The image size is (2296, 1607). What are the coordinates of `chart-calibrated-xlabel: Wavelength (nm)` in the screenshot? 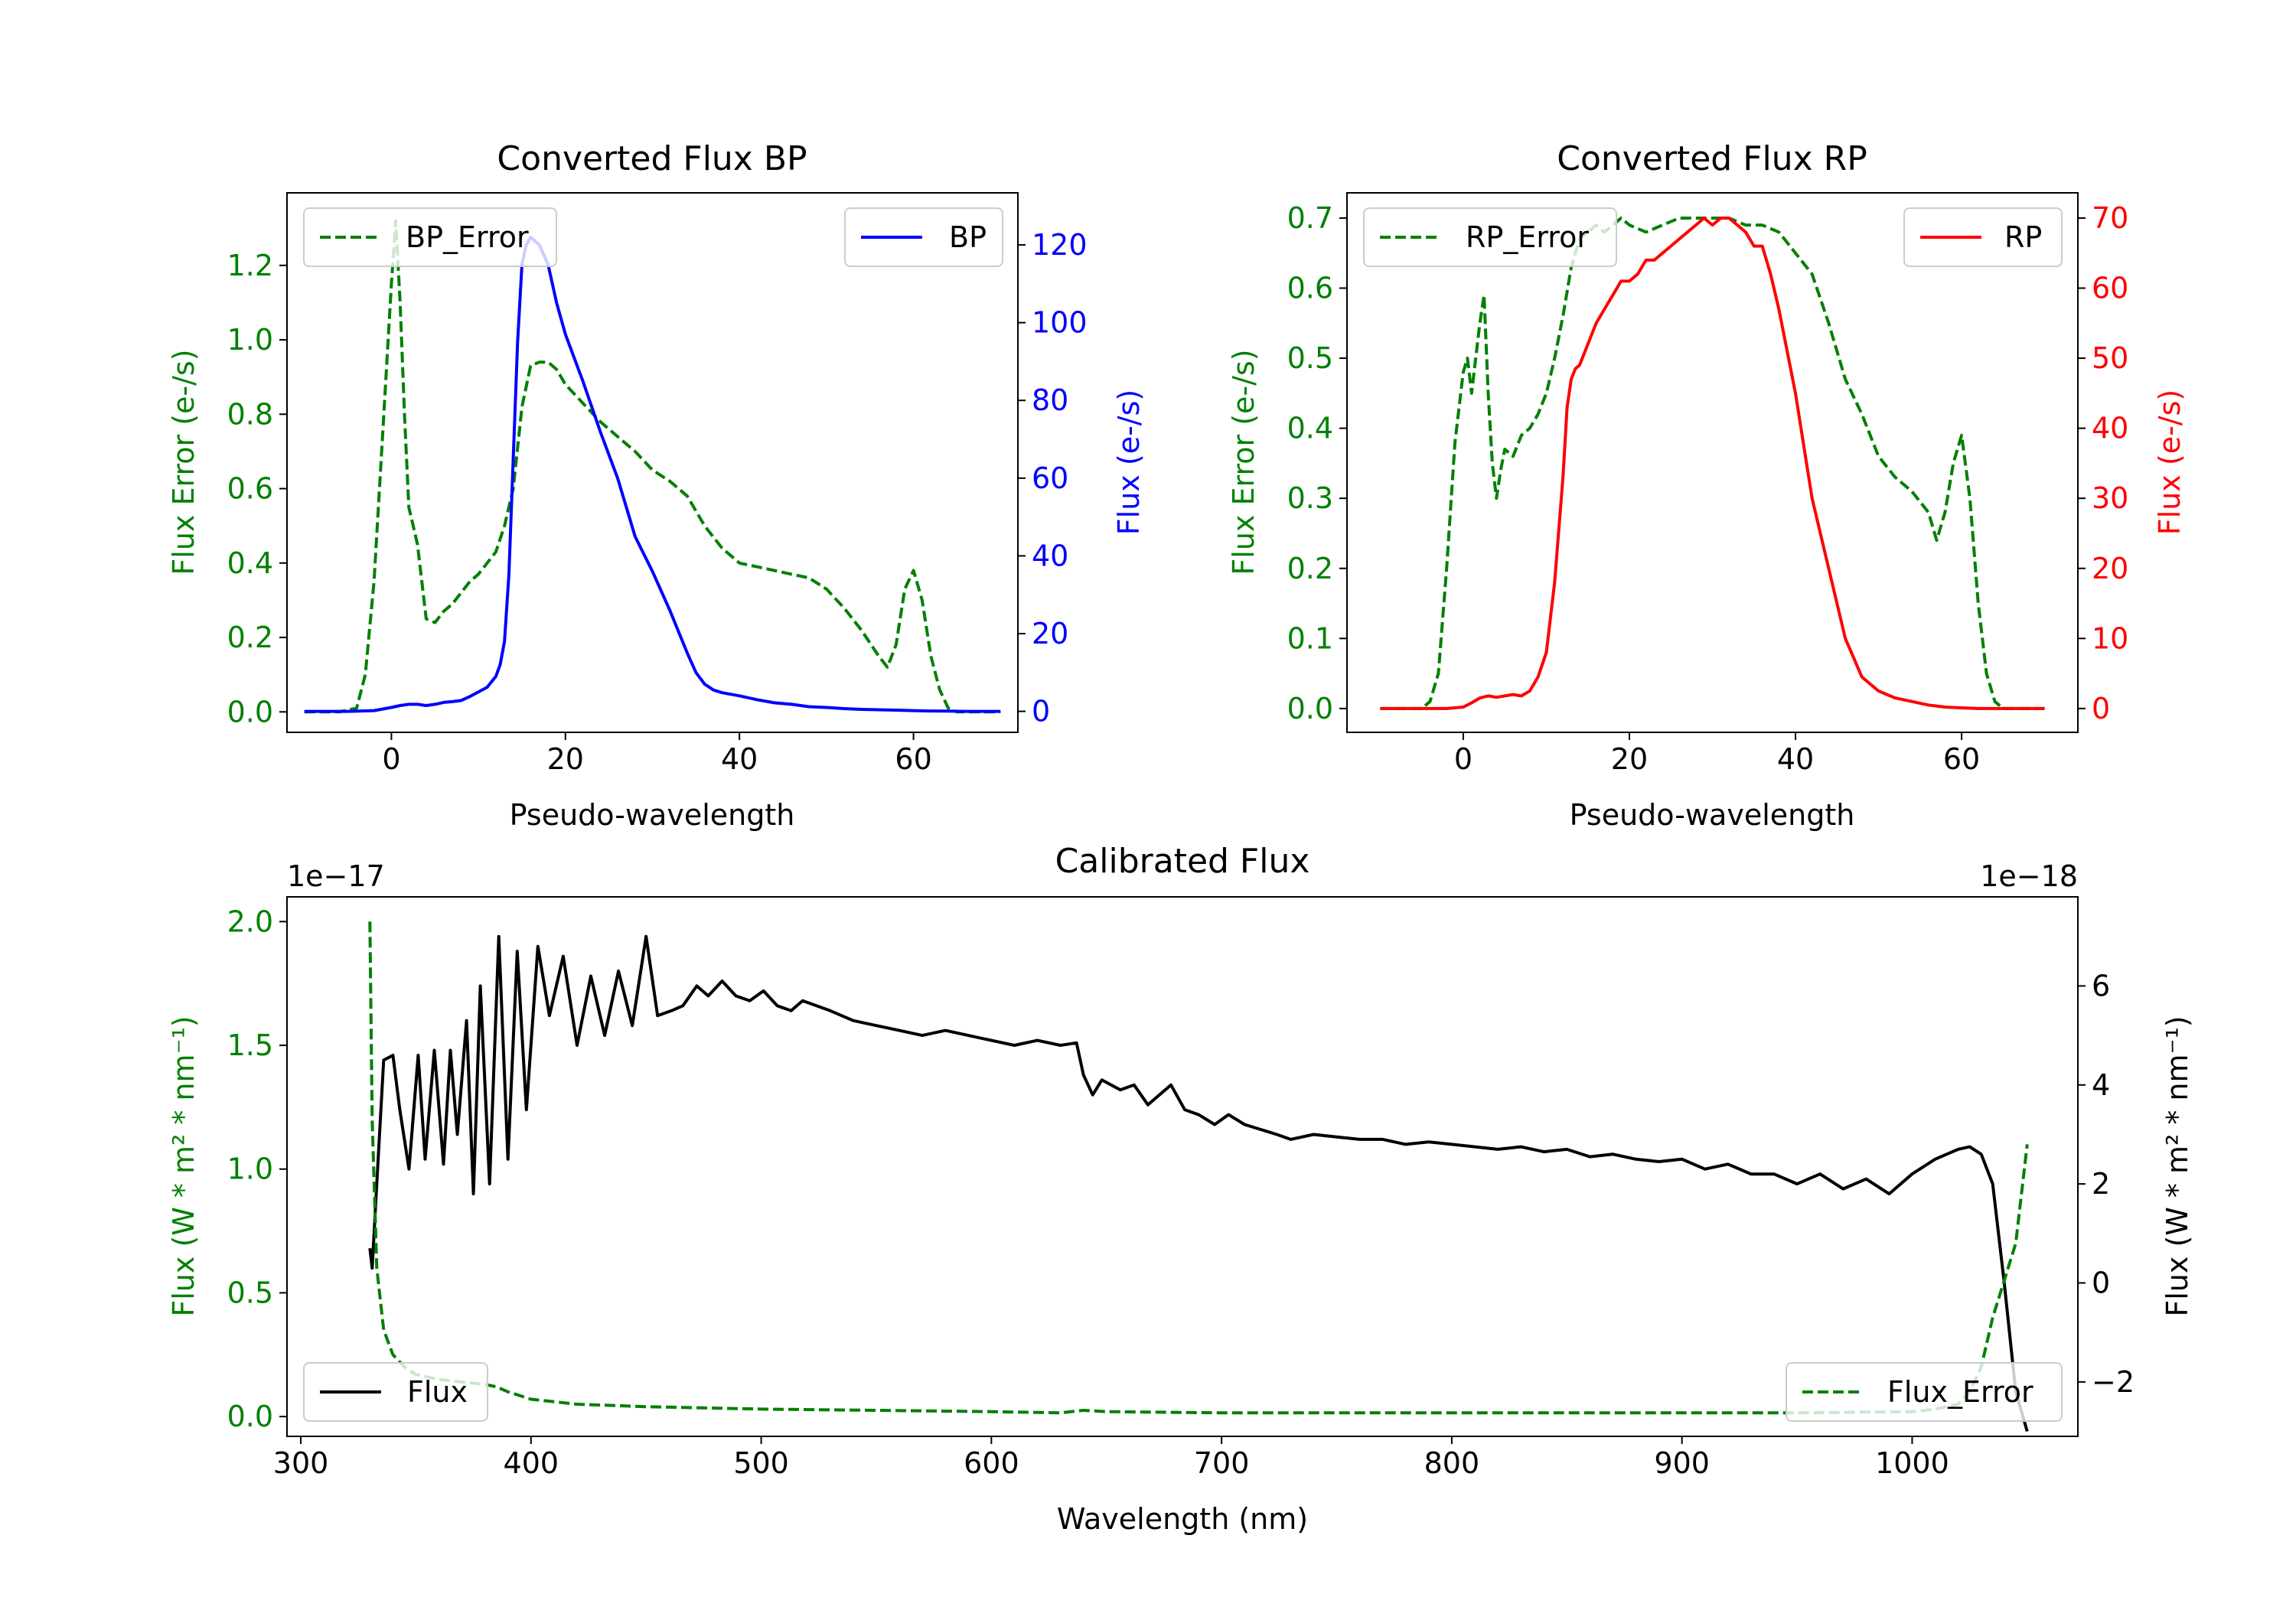 It's located at (1182, 1519).